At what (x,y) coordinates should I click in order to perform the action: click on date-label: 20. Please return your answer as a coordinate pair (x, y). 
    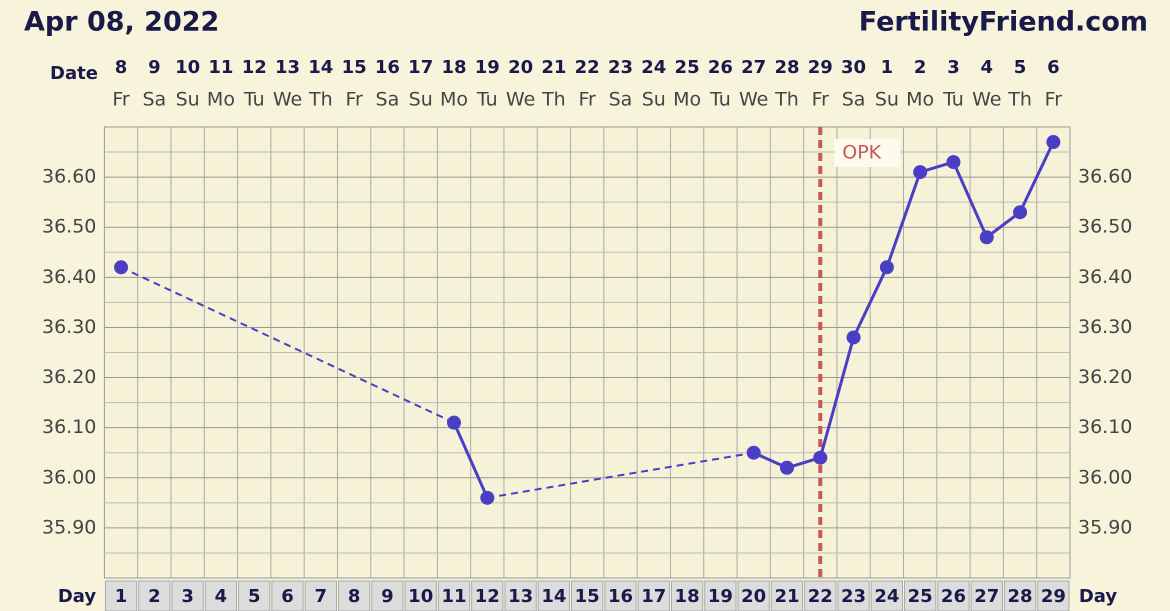
    Looking at the image, I should click on (520, 67).